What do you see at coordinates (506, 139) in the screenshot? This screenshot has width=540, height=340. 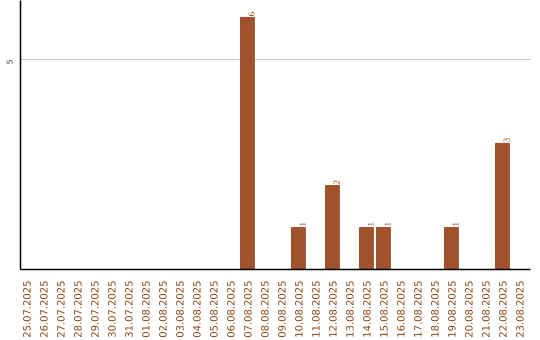 I see `data-label: 3` at bounding box center [506, 139].